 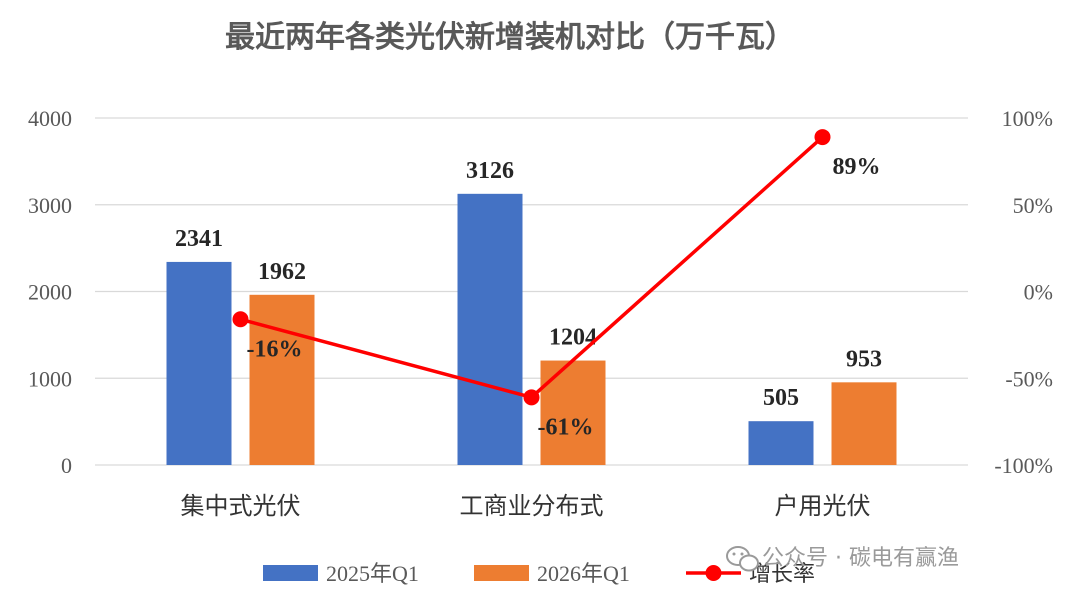 What do you see at coordinates (782, 574) in the screenshot?
I see `legend-label: 增长率` at bounding box center [782, 574].